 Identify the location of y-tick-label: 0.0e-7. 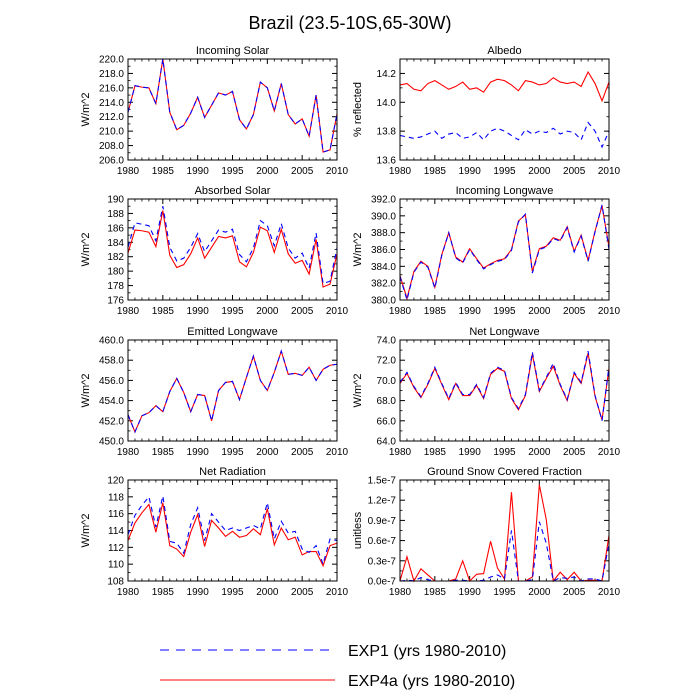
(382, 582).